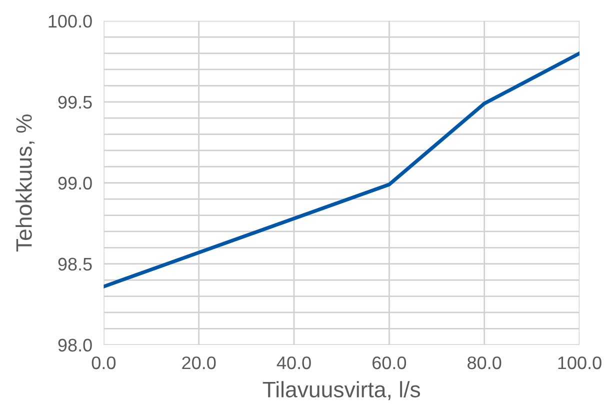  What do you see at coordinates (25, 183) in the screenshot?
I see `y-axis-title: Tehokkuus, %` at bounding box center [25, 183].